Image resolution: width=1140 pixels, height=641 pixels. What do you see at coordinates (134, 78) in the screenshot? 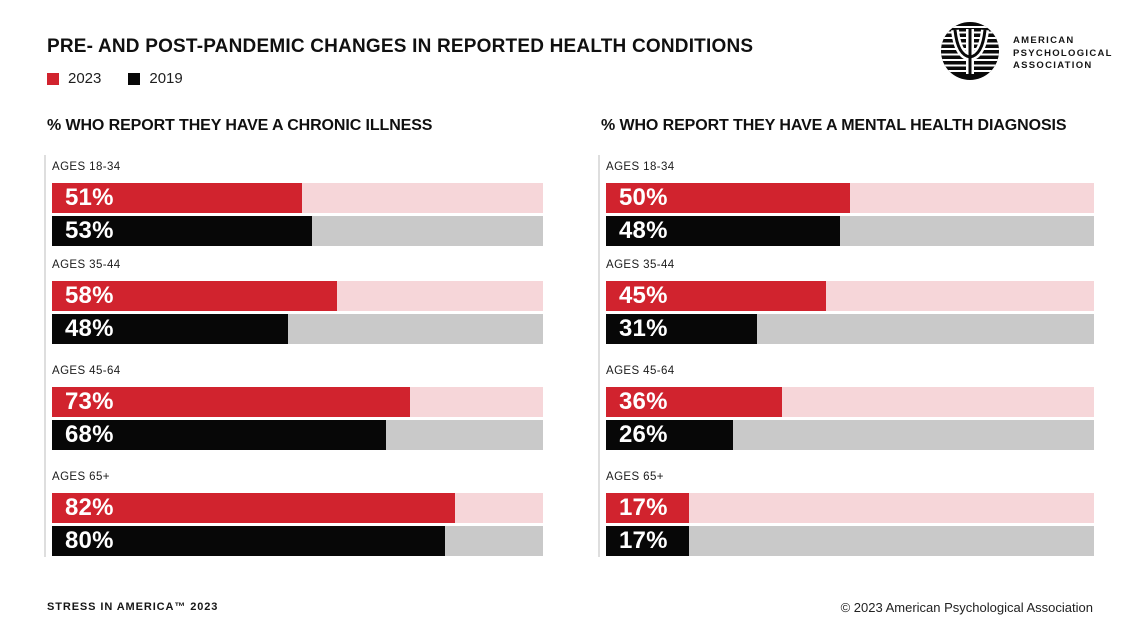
I see `legend-swatch-2019-icon` at bounding box center [134, 78].